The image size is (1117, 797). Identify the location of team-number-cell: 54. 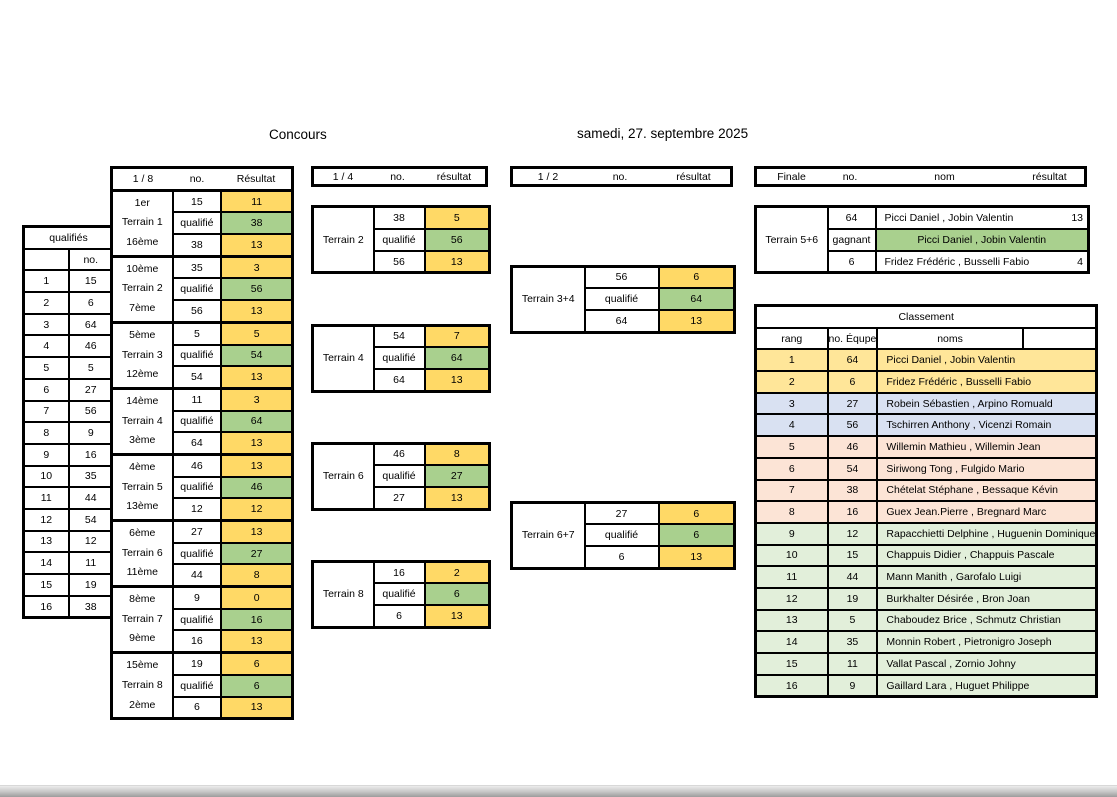
(197, 377).